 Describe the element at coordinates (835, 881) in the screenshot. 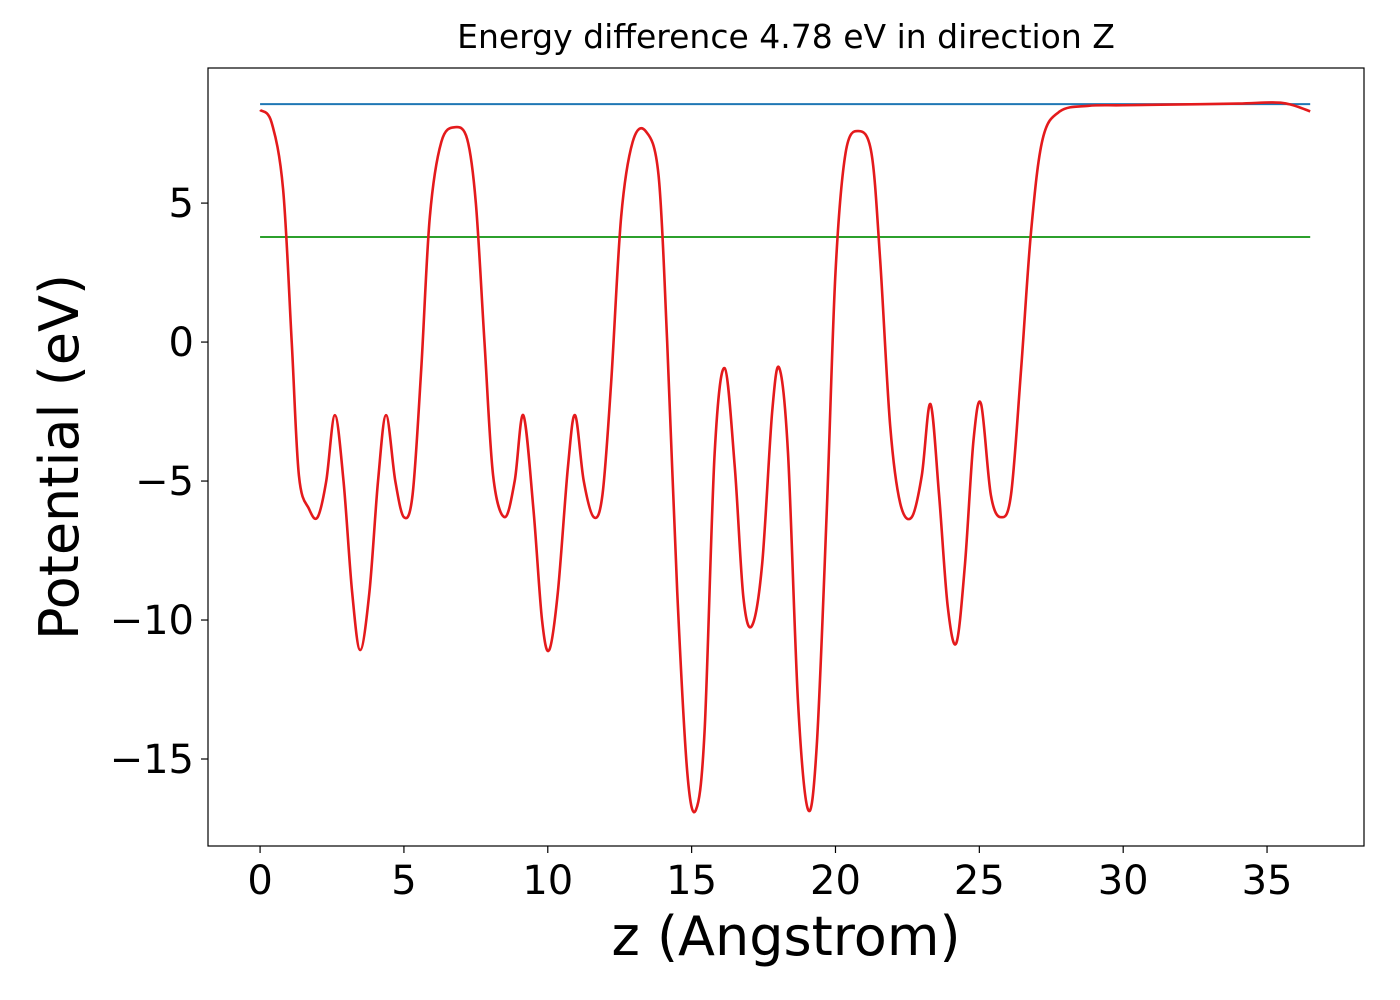

I see `x-tick-label: 20` at that location.